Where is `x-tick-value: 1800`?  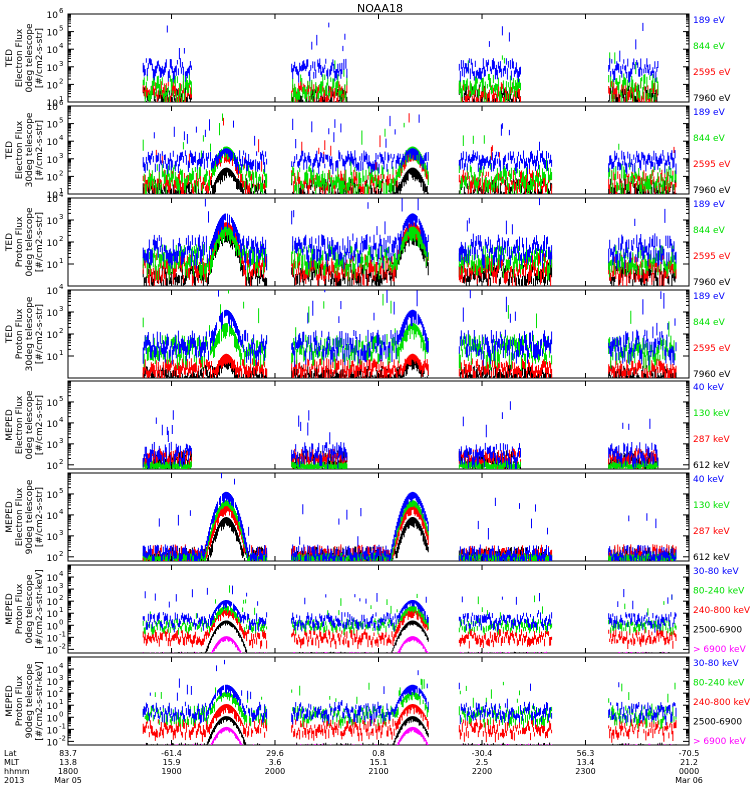
x-tick-value: 1800 is located at coordinates (68, 771).